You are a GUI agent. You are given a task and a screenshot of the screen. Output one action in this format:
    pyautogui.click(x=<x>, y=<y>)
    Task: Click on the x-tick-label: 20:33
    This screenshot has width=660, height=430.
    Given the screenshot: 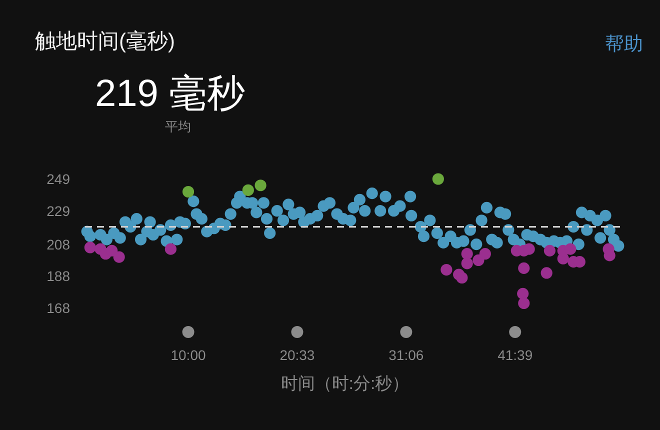 What is the action you would take?
    pyautogui.click(x=297, y=355)
    